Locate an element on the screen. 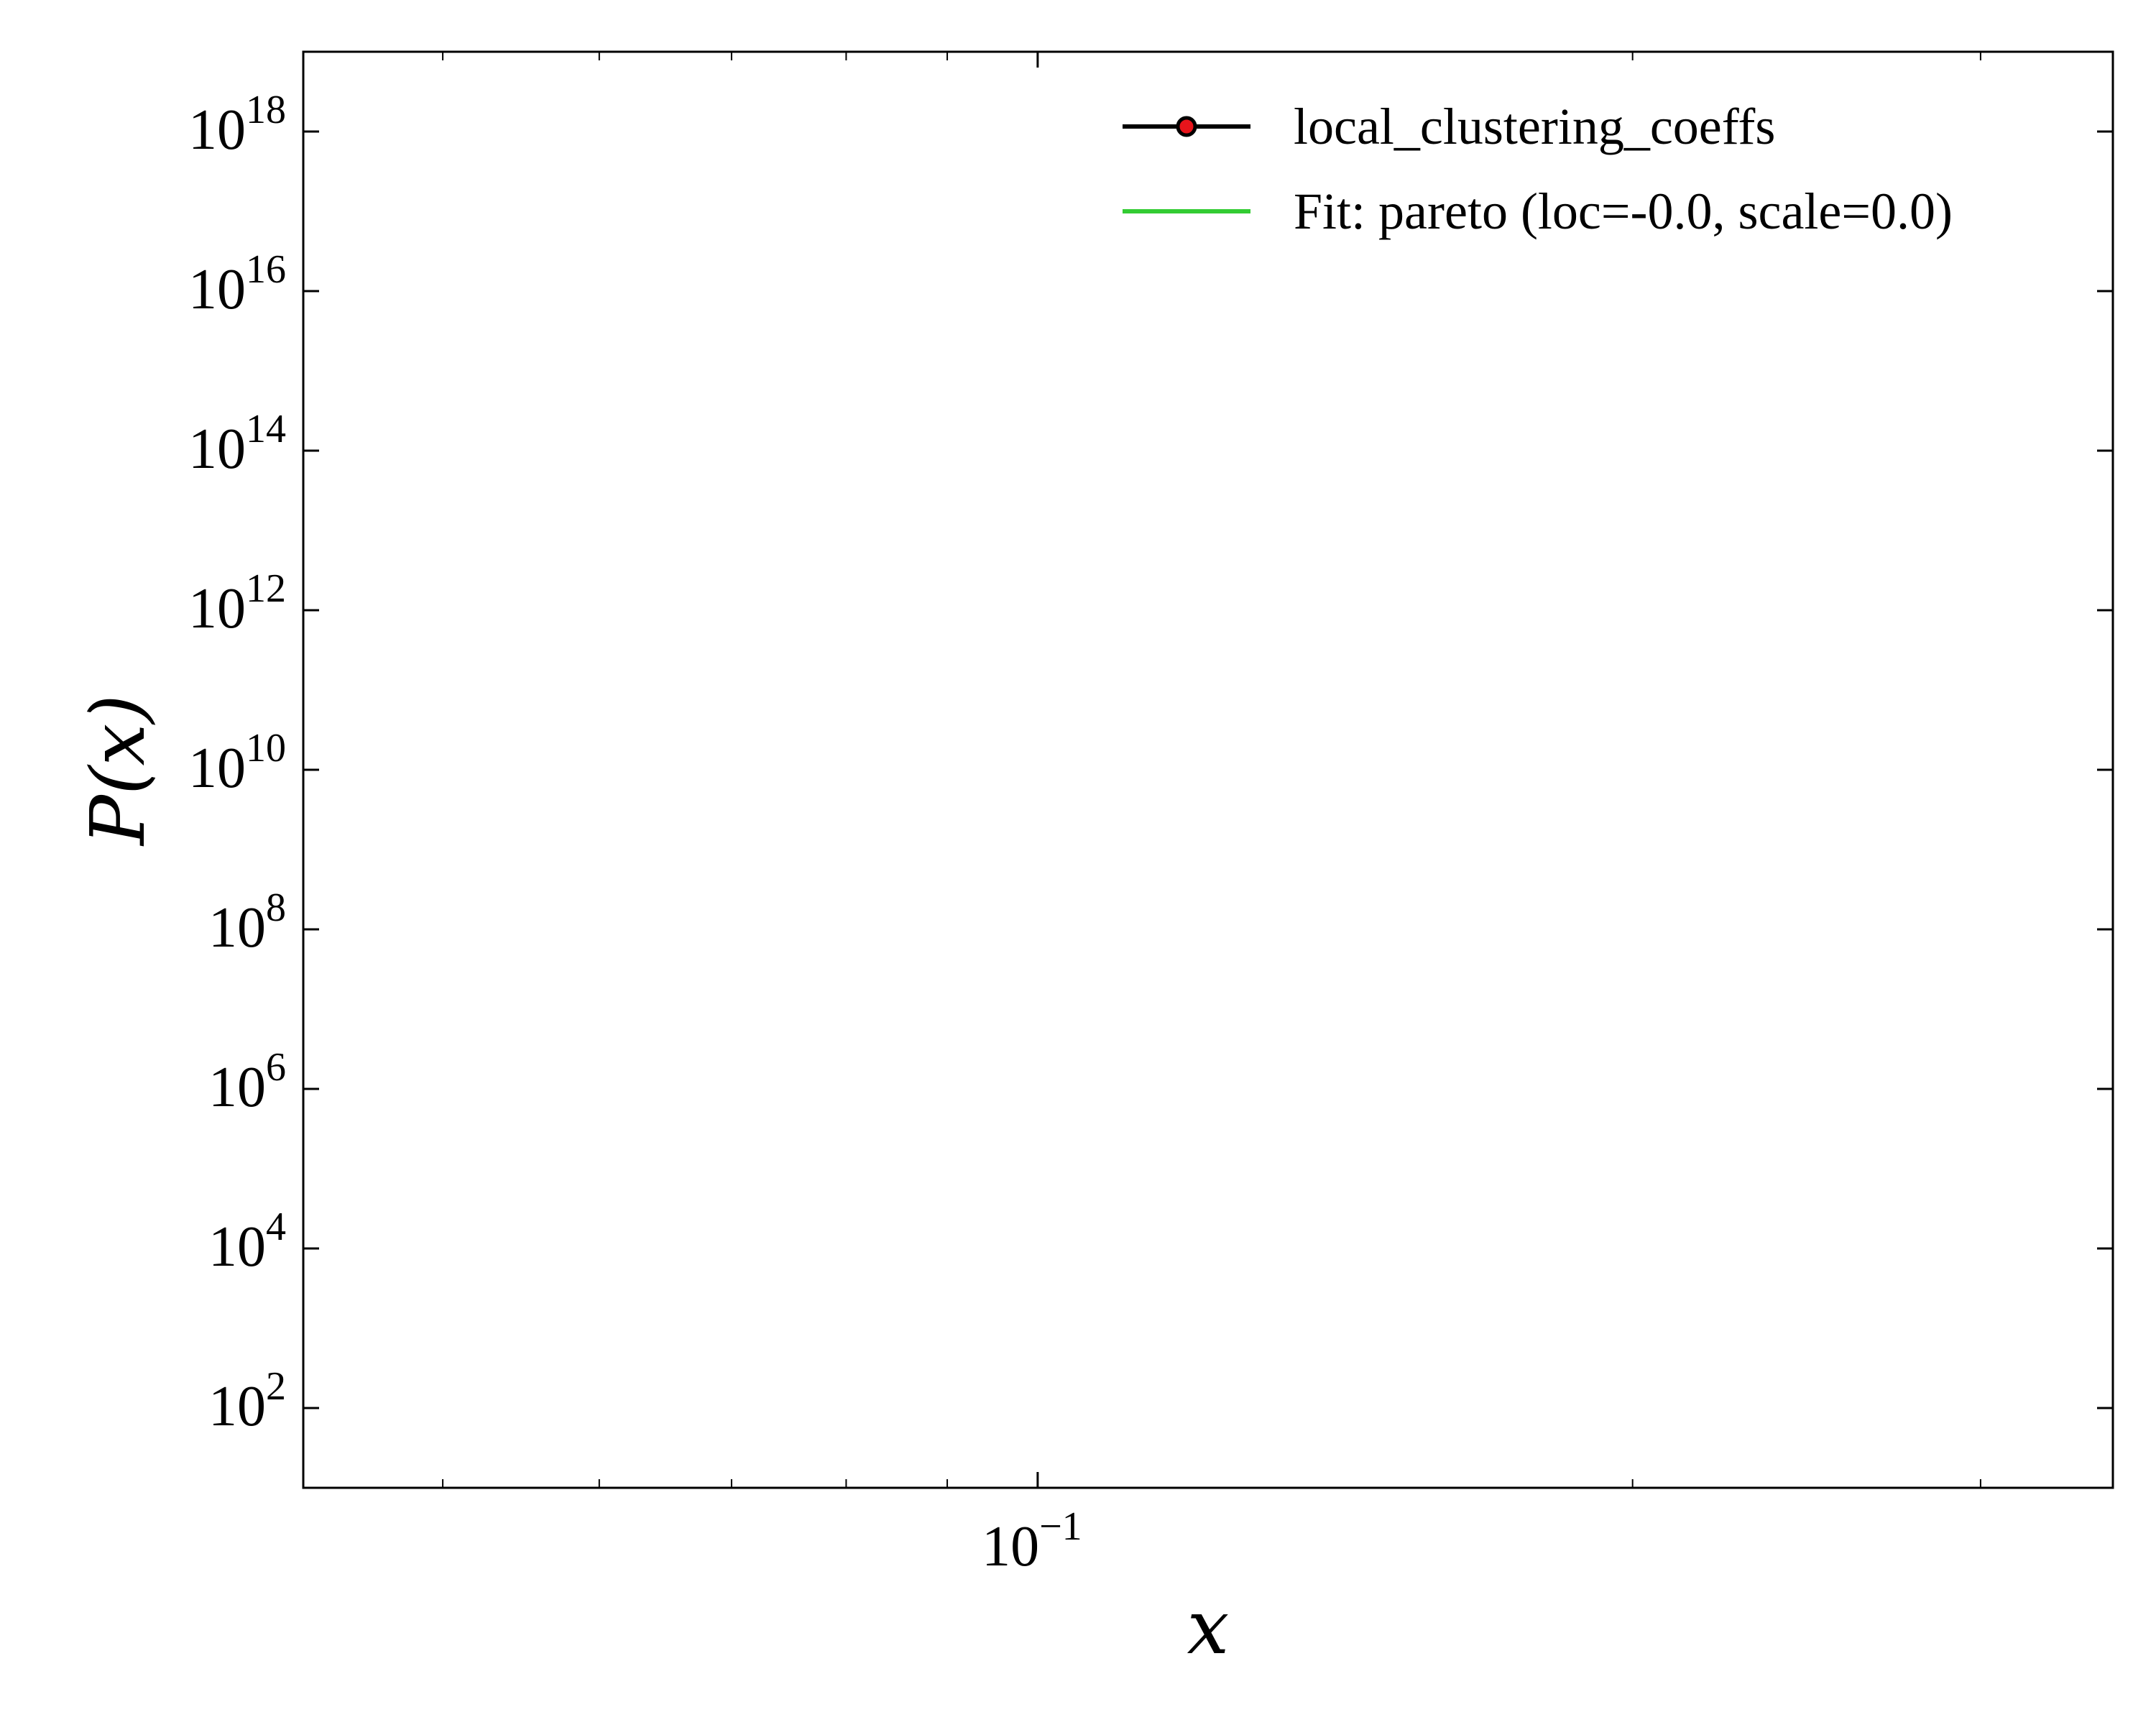 This screenshot has width=2156, height=1725. legend-entry-pareto-fit: Fit: pareto (loc=-0.0, scale=0.0) is located at coordinates (1538, 211).